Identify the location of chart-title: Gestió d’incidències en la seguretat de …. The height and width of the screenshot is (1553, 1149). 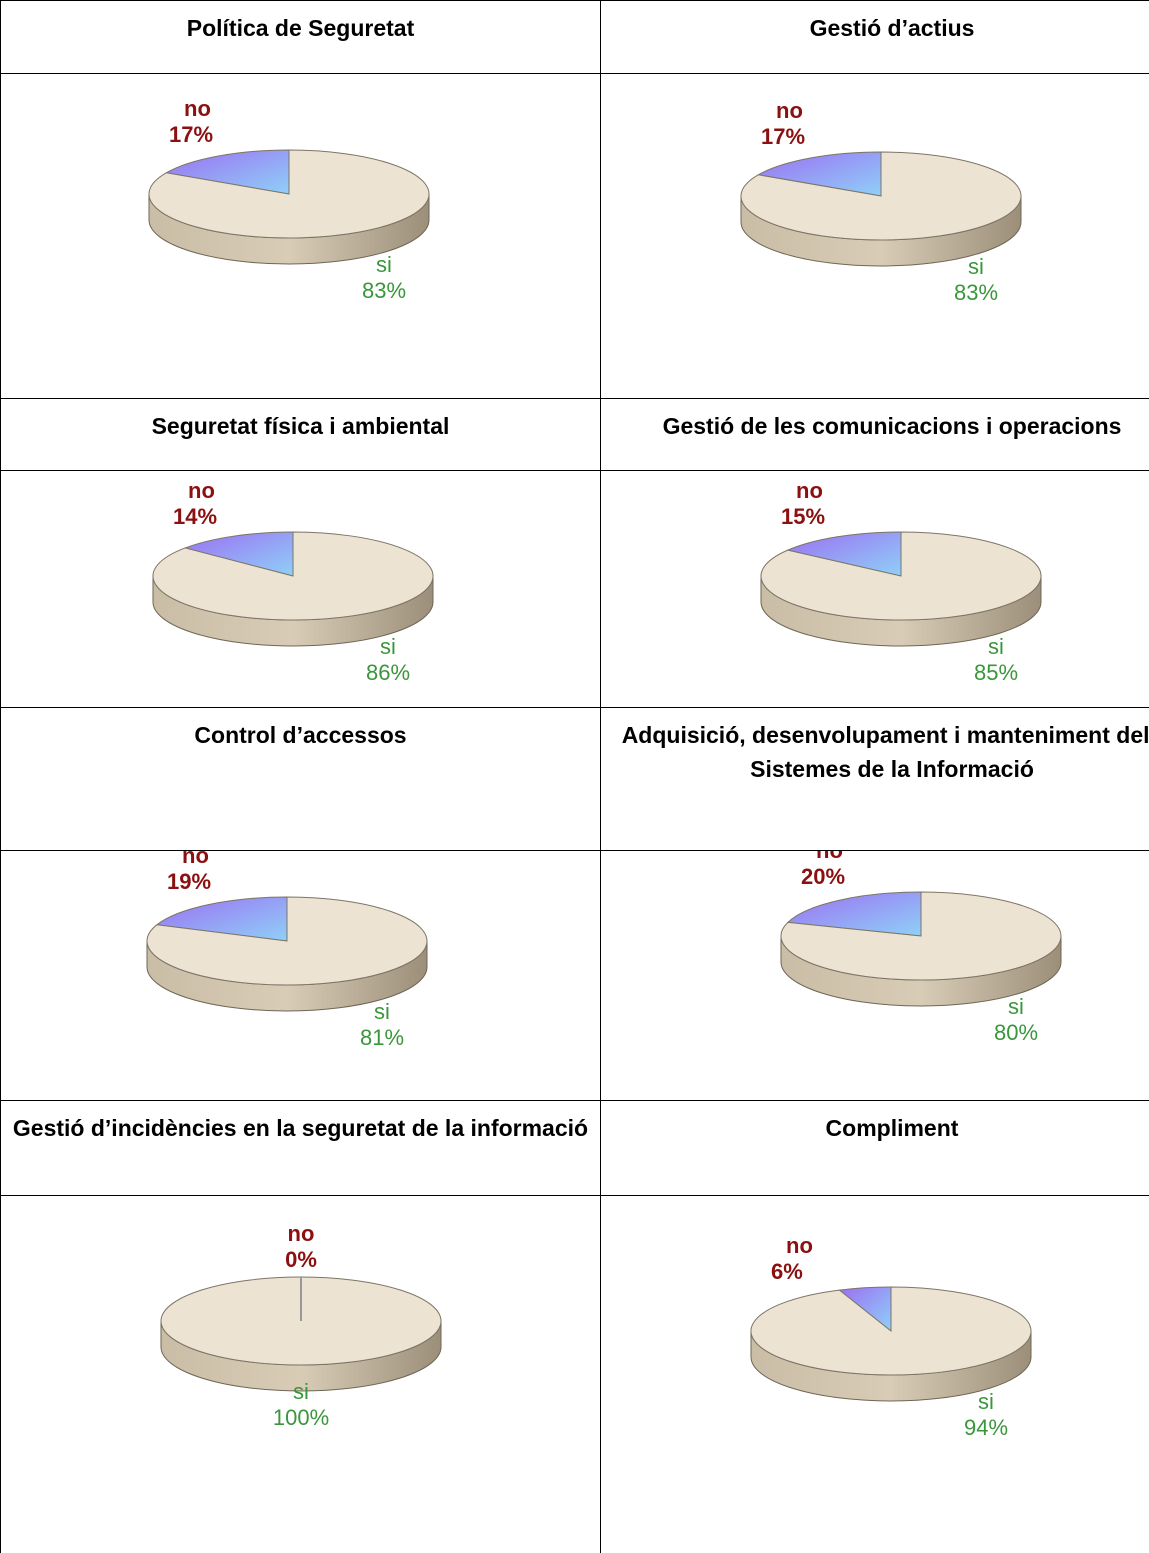
(300, 1148).